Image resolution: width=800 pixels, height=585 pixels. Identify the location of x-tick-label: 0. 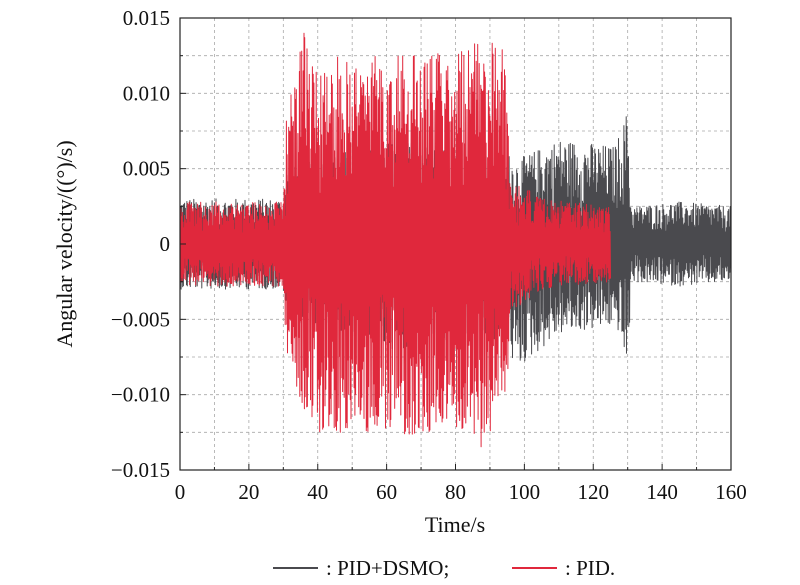
(180, 492).